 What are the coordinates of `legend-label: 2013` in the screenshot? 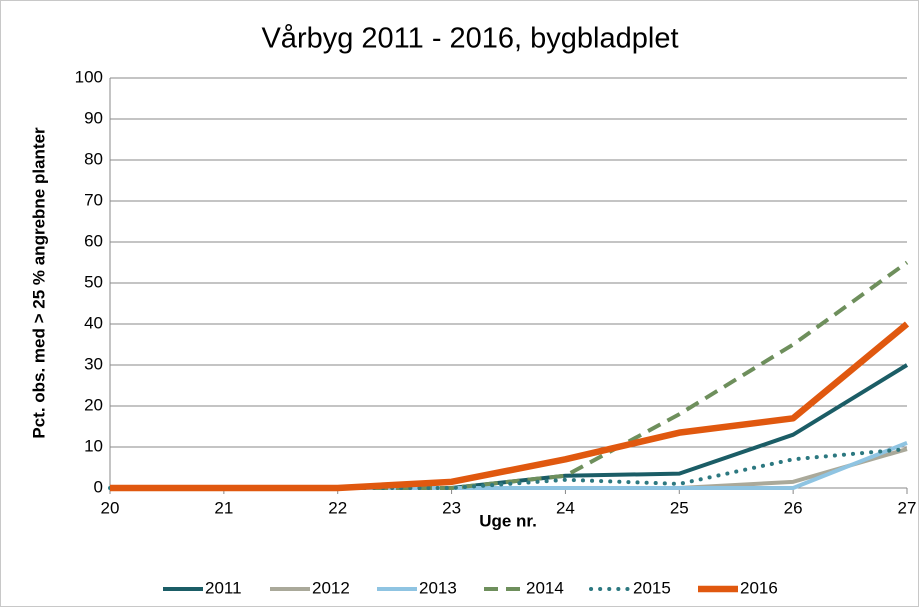 It's located at (438, 587).